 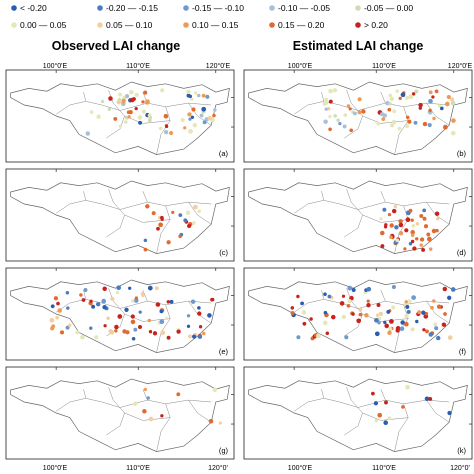 What do you see at coordinates (358, 116) in the screenshot?
I see `map-panel: (b)` at bounding box center [358, 116].